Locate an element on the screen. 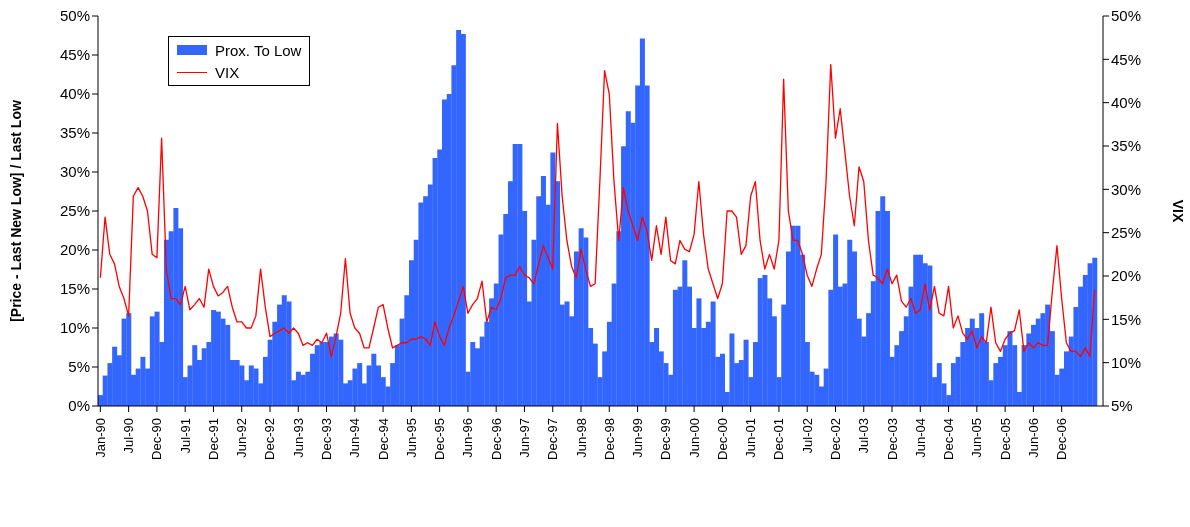 This screenshot has height=527, width=1190. x-tick-label: Dec-98 is located at coordinates (609, 439).